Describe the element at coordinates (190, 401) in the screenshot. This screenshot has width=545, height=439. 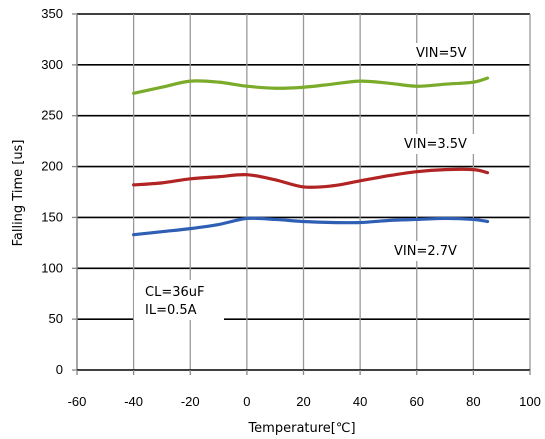
I see `x-tick-label: -20` at that location.